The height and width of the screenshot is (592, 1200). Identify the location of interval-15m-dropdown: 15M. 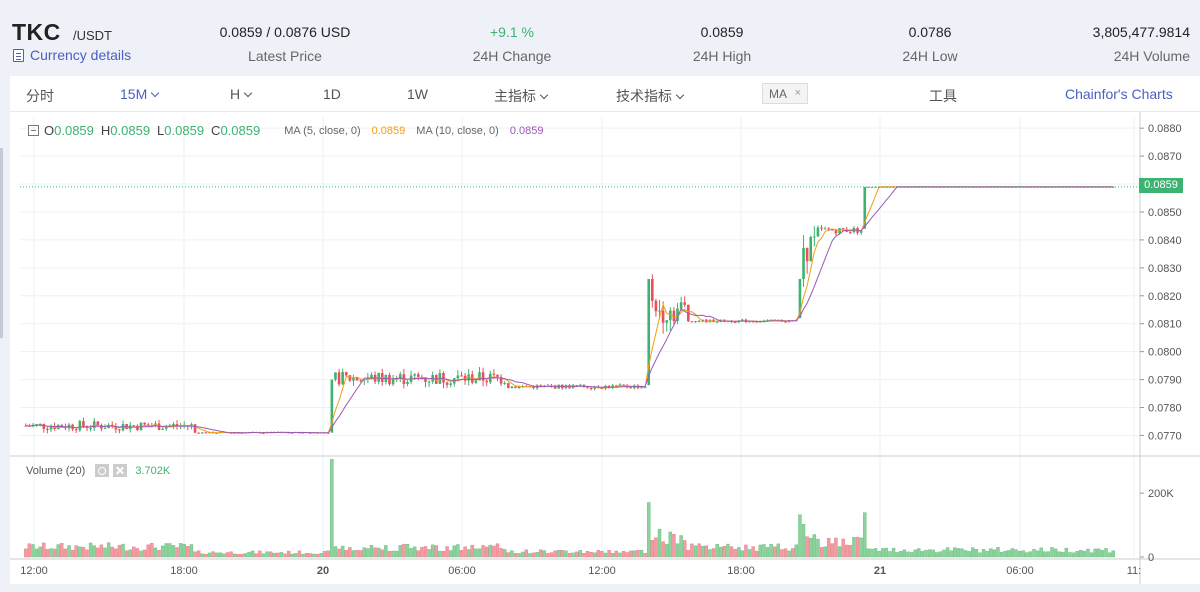
(140, 94).